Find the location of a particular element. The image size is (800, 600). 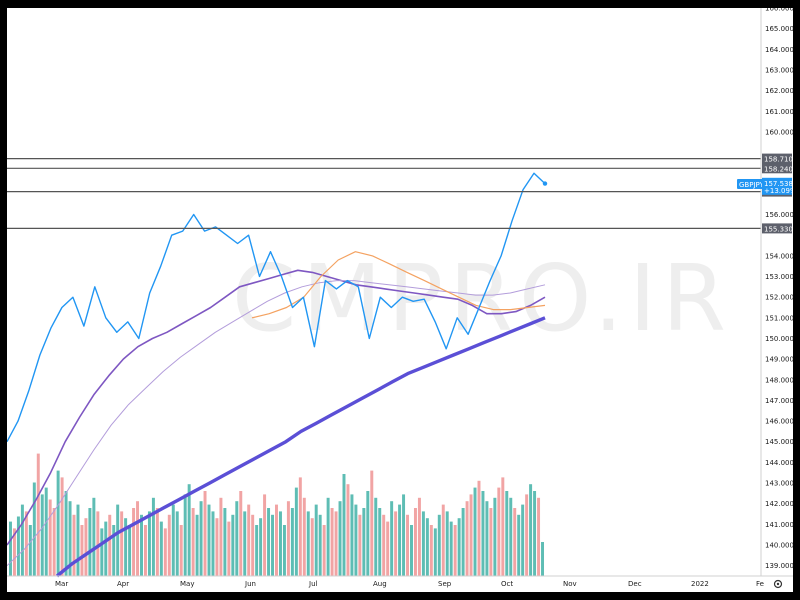

price-tick-label: 144.000 is located at coordinates (779, 463).